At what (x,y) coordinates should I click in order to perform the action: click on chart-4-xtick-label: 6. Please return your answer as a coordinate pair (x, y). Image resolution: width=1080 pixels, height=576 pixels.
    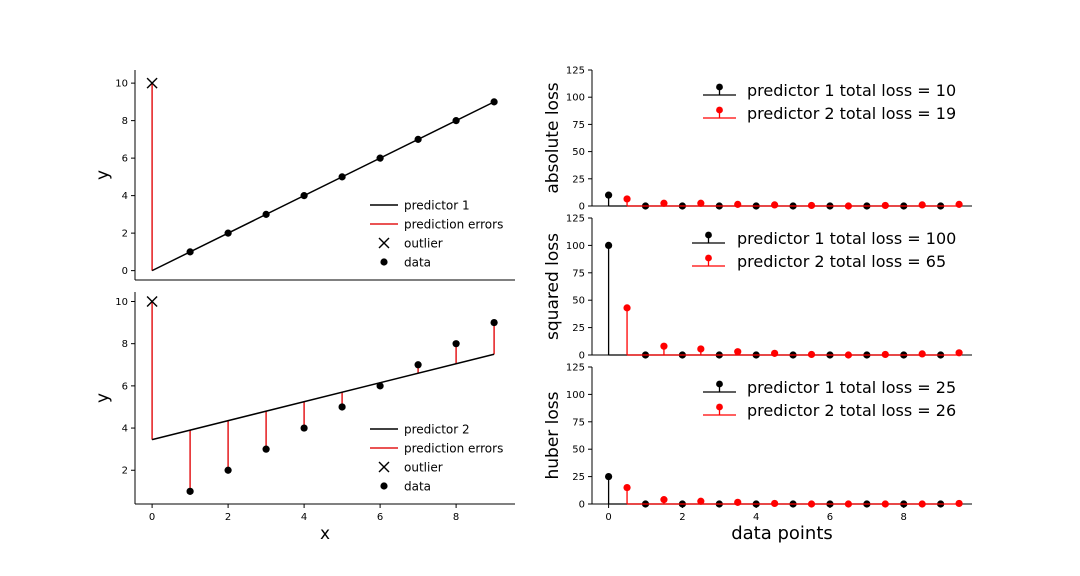
    Looking at the image, I should click on (830, 517).